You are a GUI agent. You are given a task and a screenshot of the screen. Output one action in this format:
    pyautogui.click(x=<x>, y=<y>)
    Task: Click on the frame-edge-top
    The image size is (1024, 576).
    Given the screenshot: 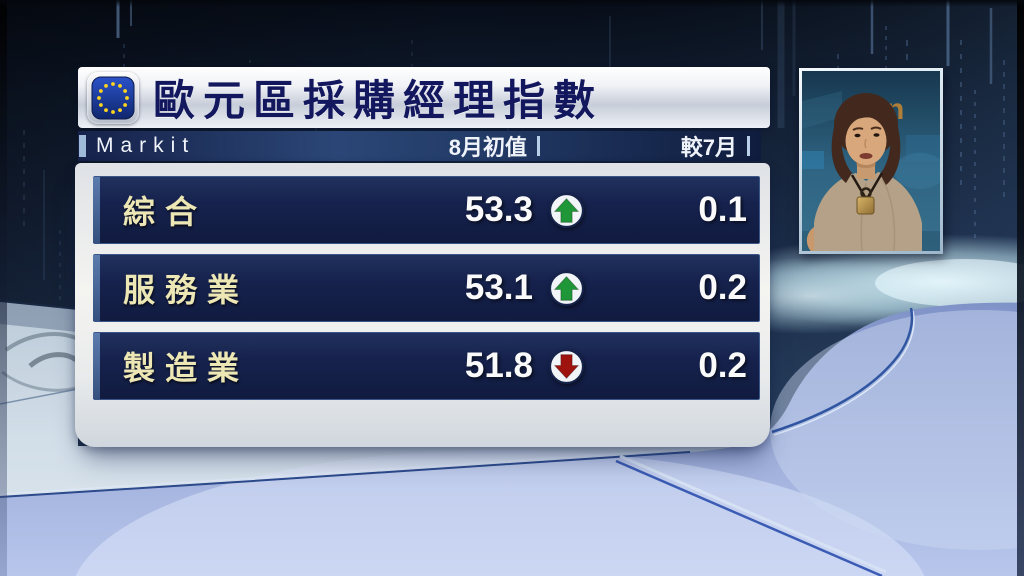 What is the action you would take?
    pyautogui.click(x=512, y=3)
    